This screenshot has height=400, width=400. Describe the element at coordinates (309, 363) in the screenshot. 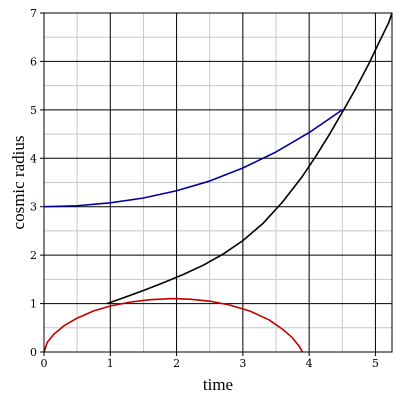

I see `x-tick-label: 4` at that location.